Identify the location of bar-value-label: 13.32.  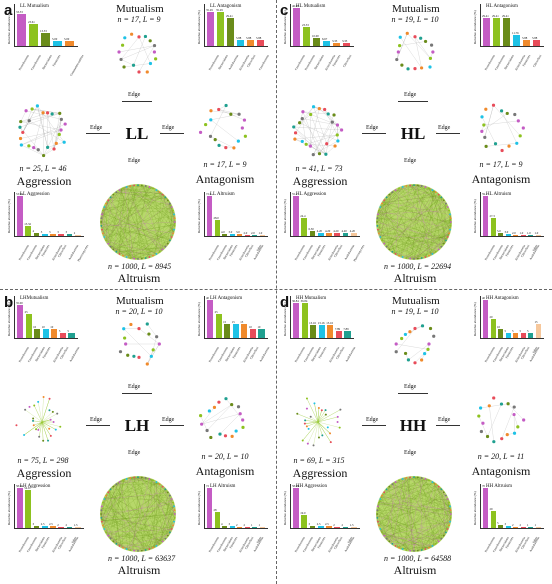
(27, 224).